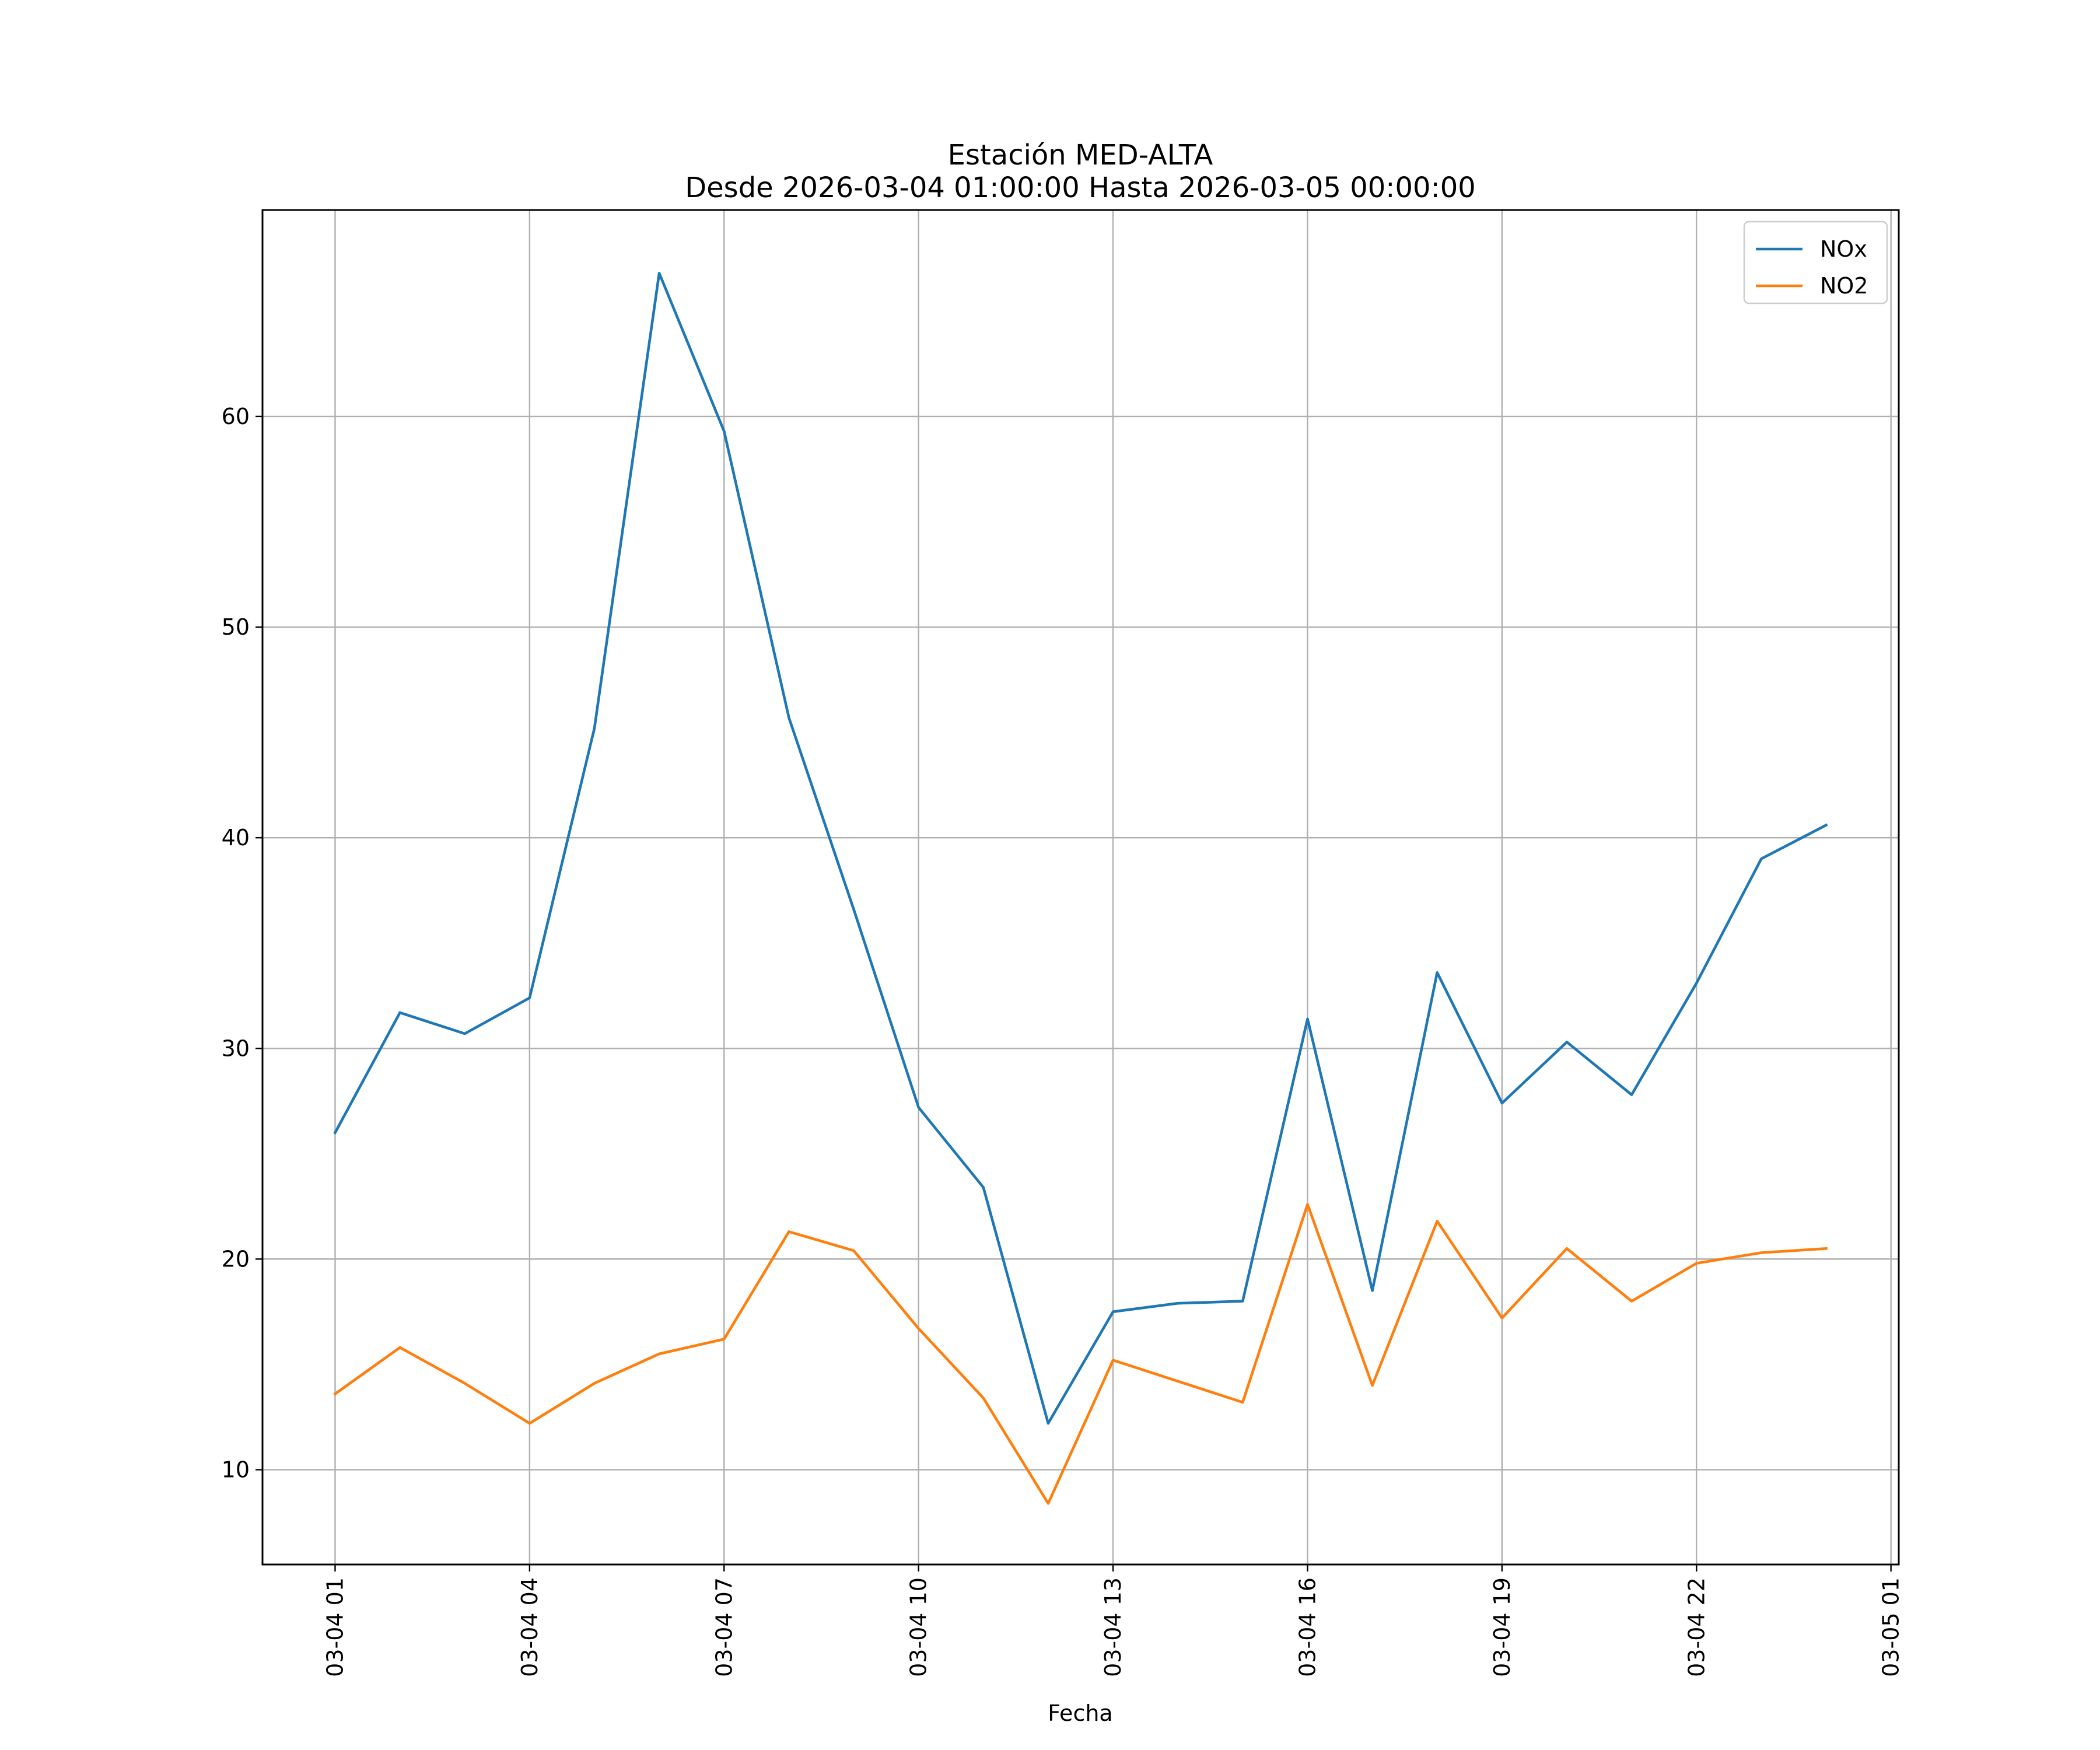  I want to click on x-tick-label: 03-04 04, so click(529, 1627).